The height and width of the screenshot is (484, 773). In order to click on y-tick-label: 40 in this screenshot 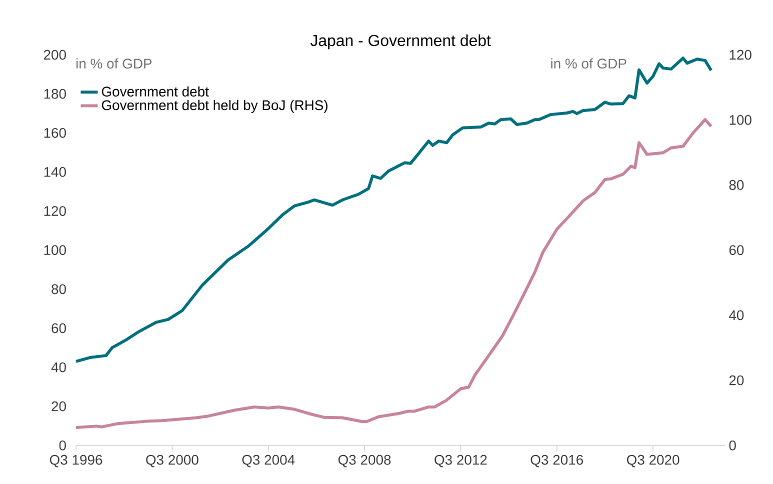, I will do `click(58, 367)`.